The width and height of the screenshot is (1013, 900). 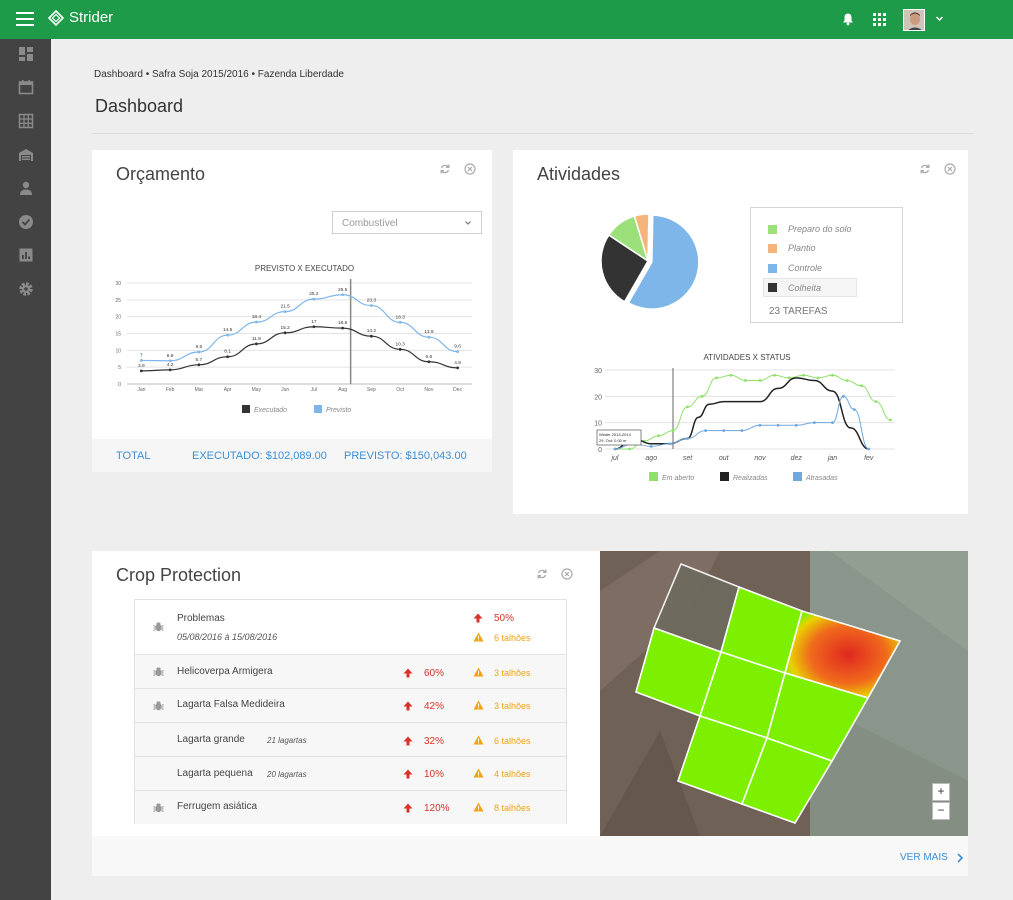 I want to click on report-icon, so click(x=26, y=255).